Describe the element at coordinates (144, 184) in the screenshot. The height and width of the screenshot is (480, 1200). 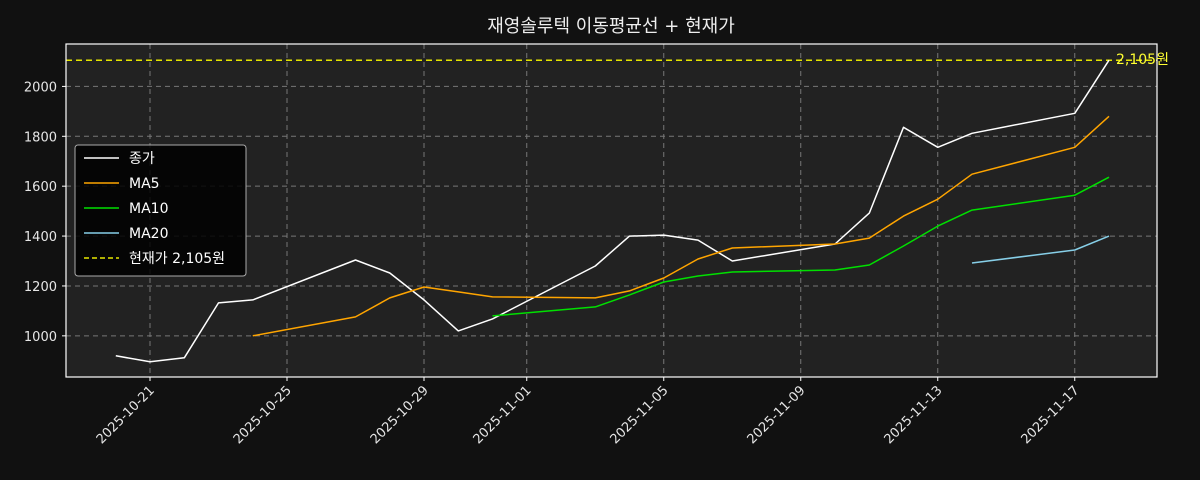
I see `legend-item-label: MA5` at that location.